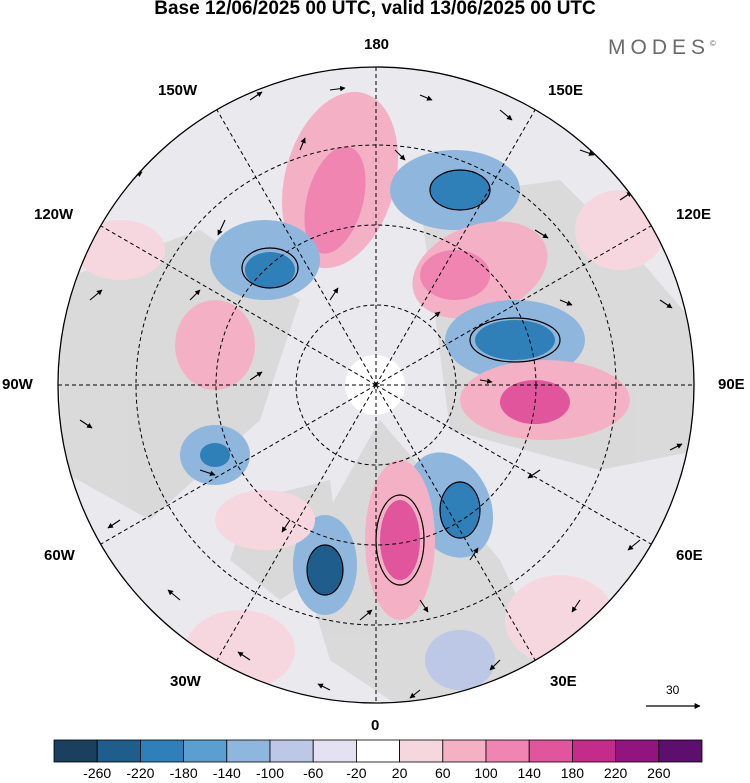 This screenshot has width=750, height=783. I want to click on colorbar-tick-label: -20, so click(356, 773).